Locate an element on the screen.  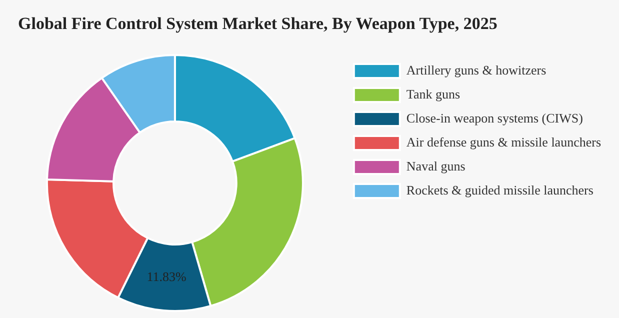
legend-label: Artillery guns & howitzers is located at coordinates (476, 70).